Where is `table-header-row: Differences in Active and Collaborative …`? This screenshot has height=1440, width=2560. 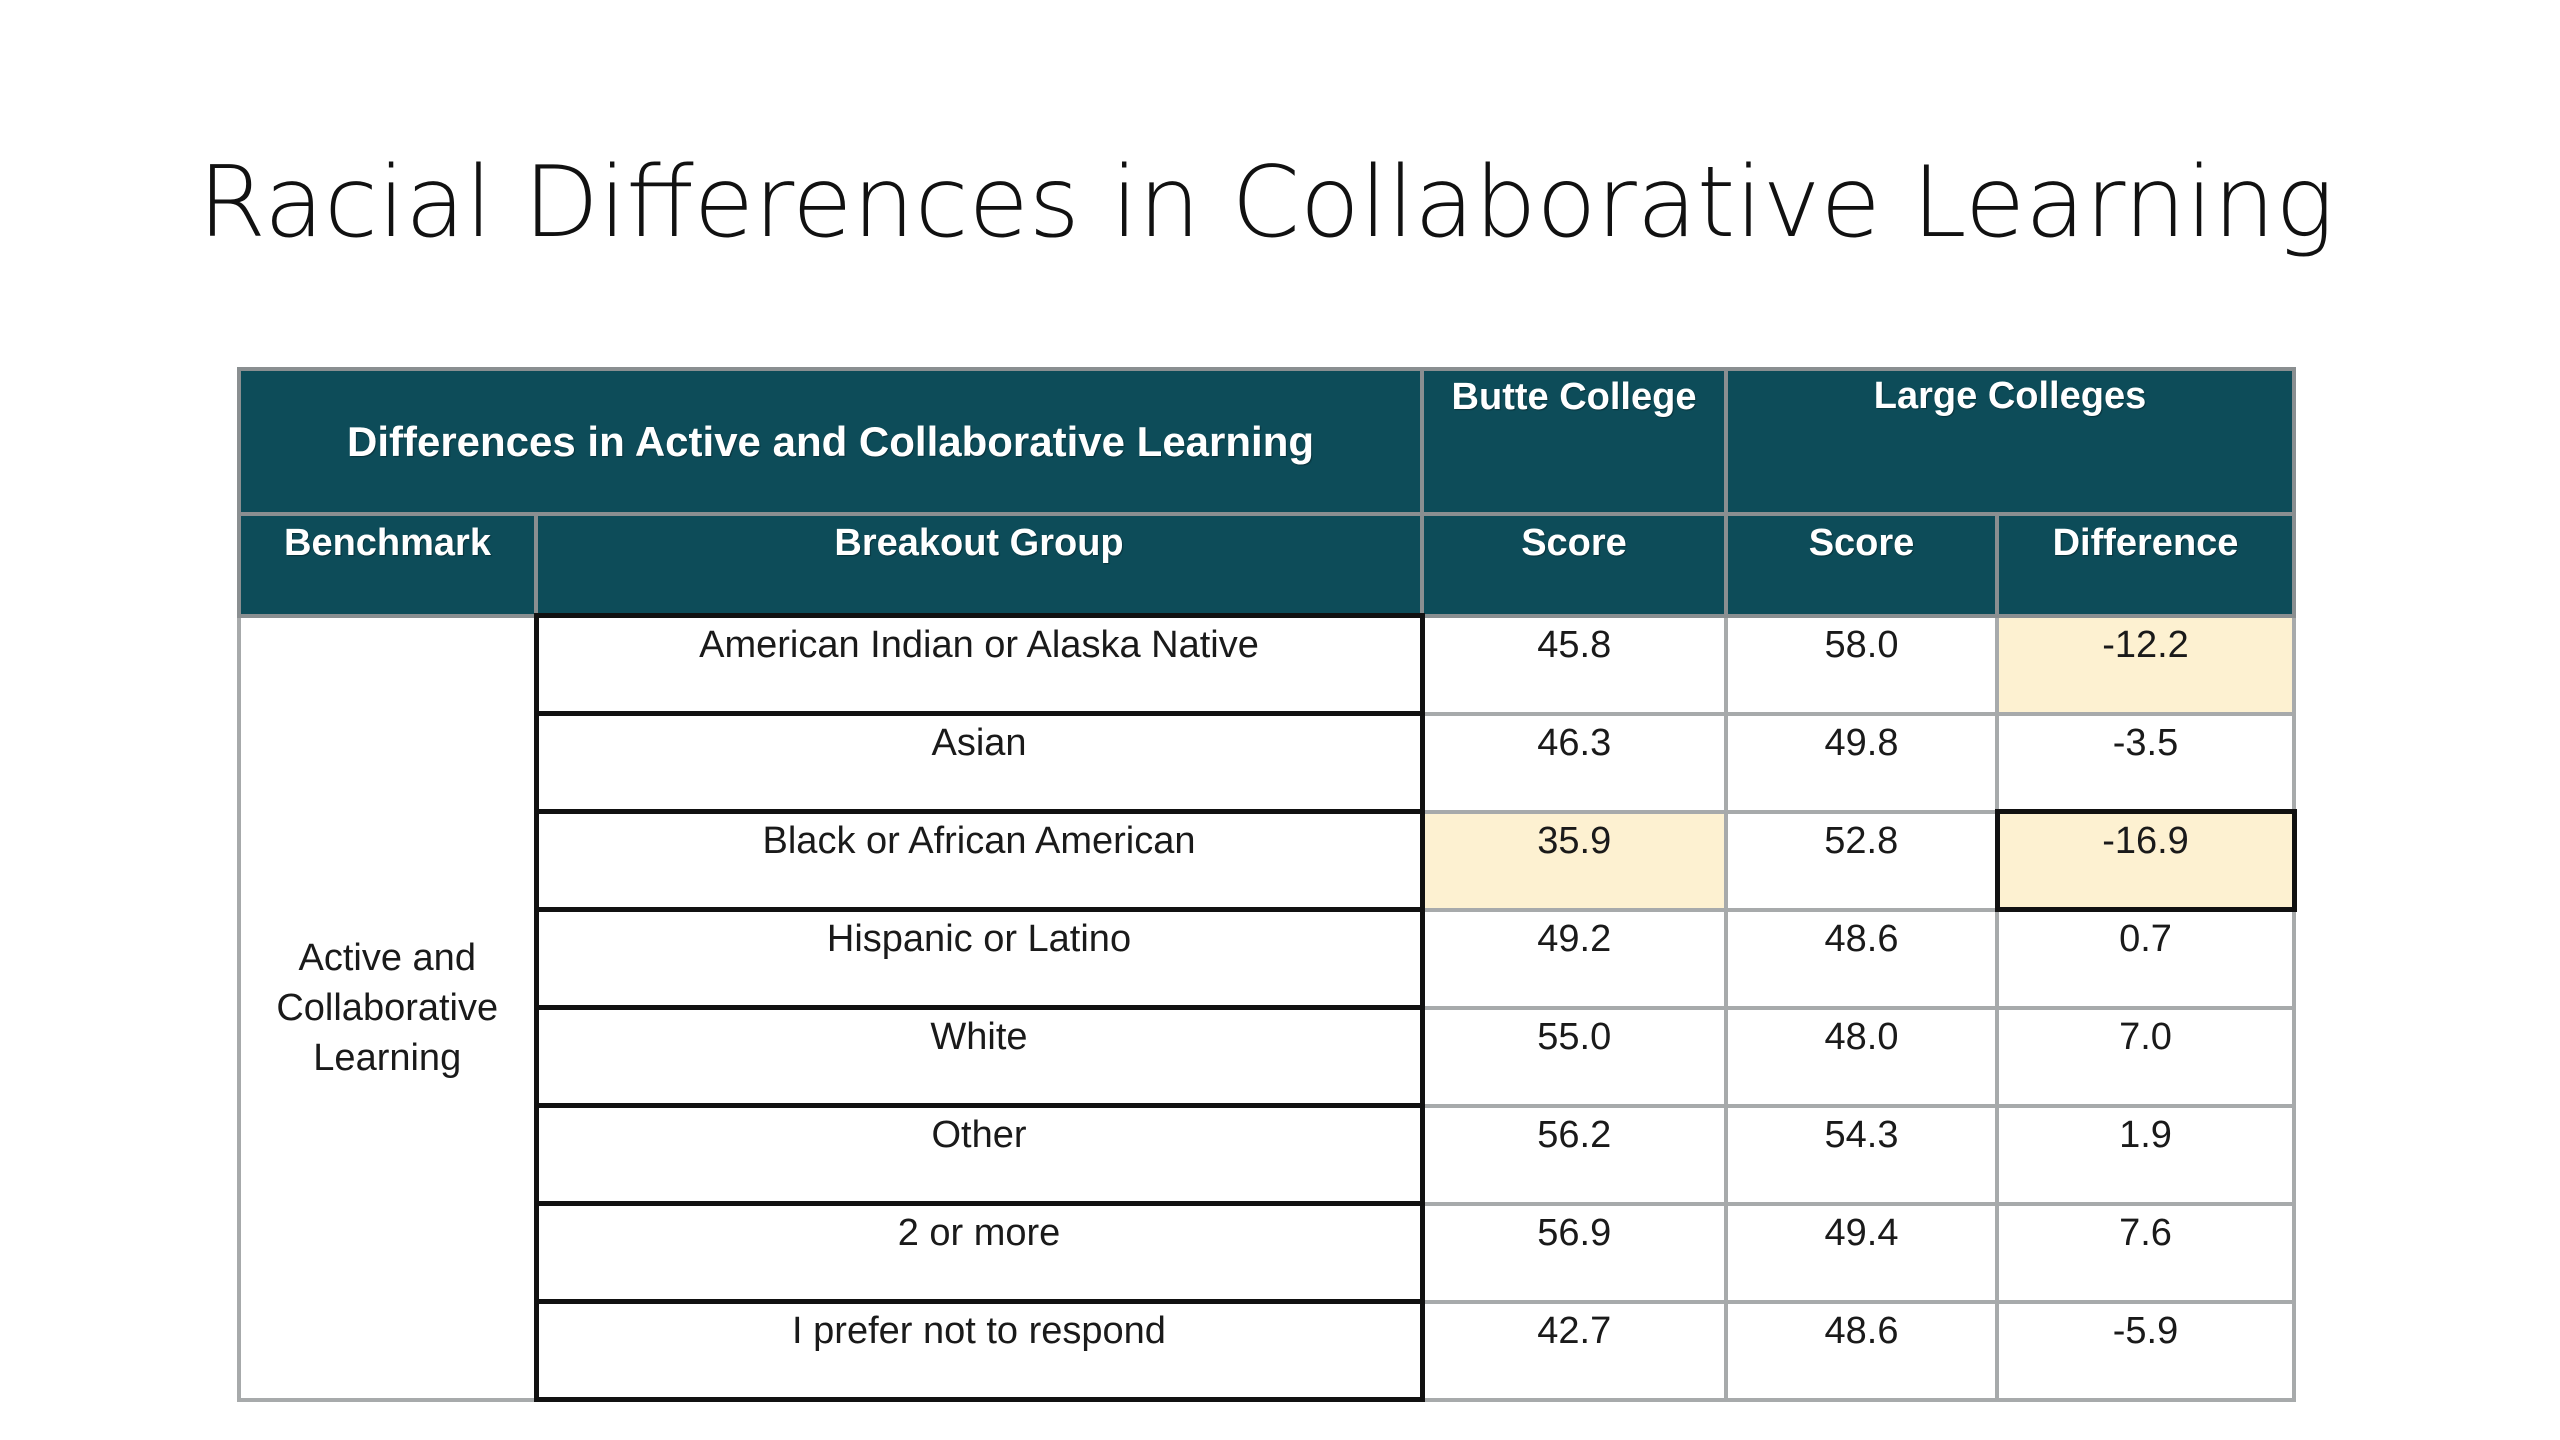 table-header-row: Differences in Active and Collaborative … is located at coordinates (1267, 441).